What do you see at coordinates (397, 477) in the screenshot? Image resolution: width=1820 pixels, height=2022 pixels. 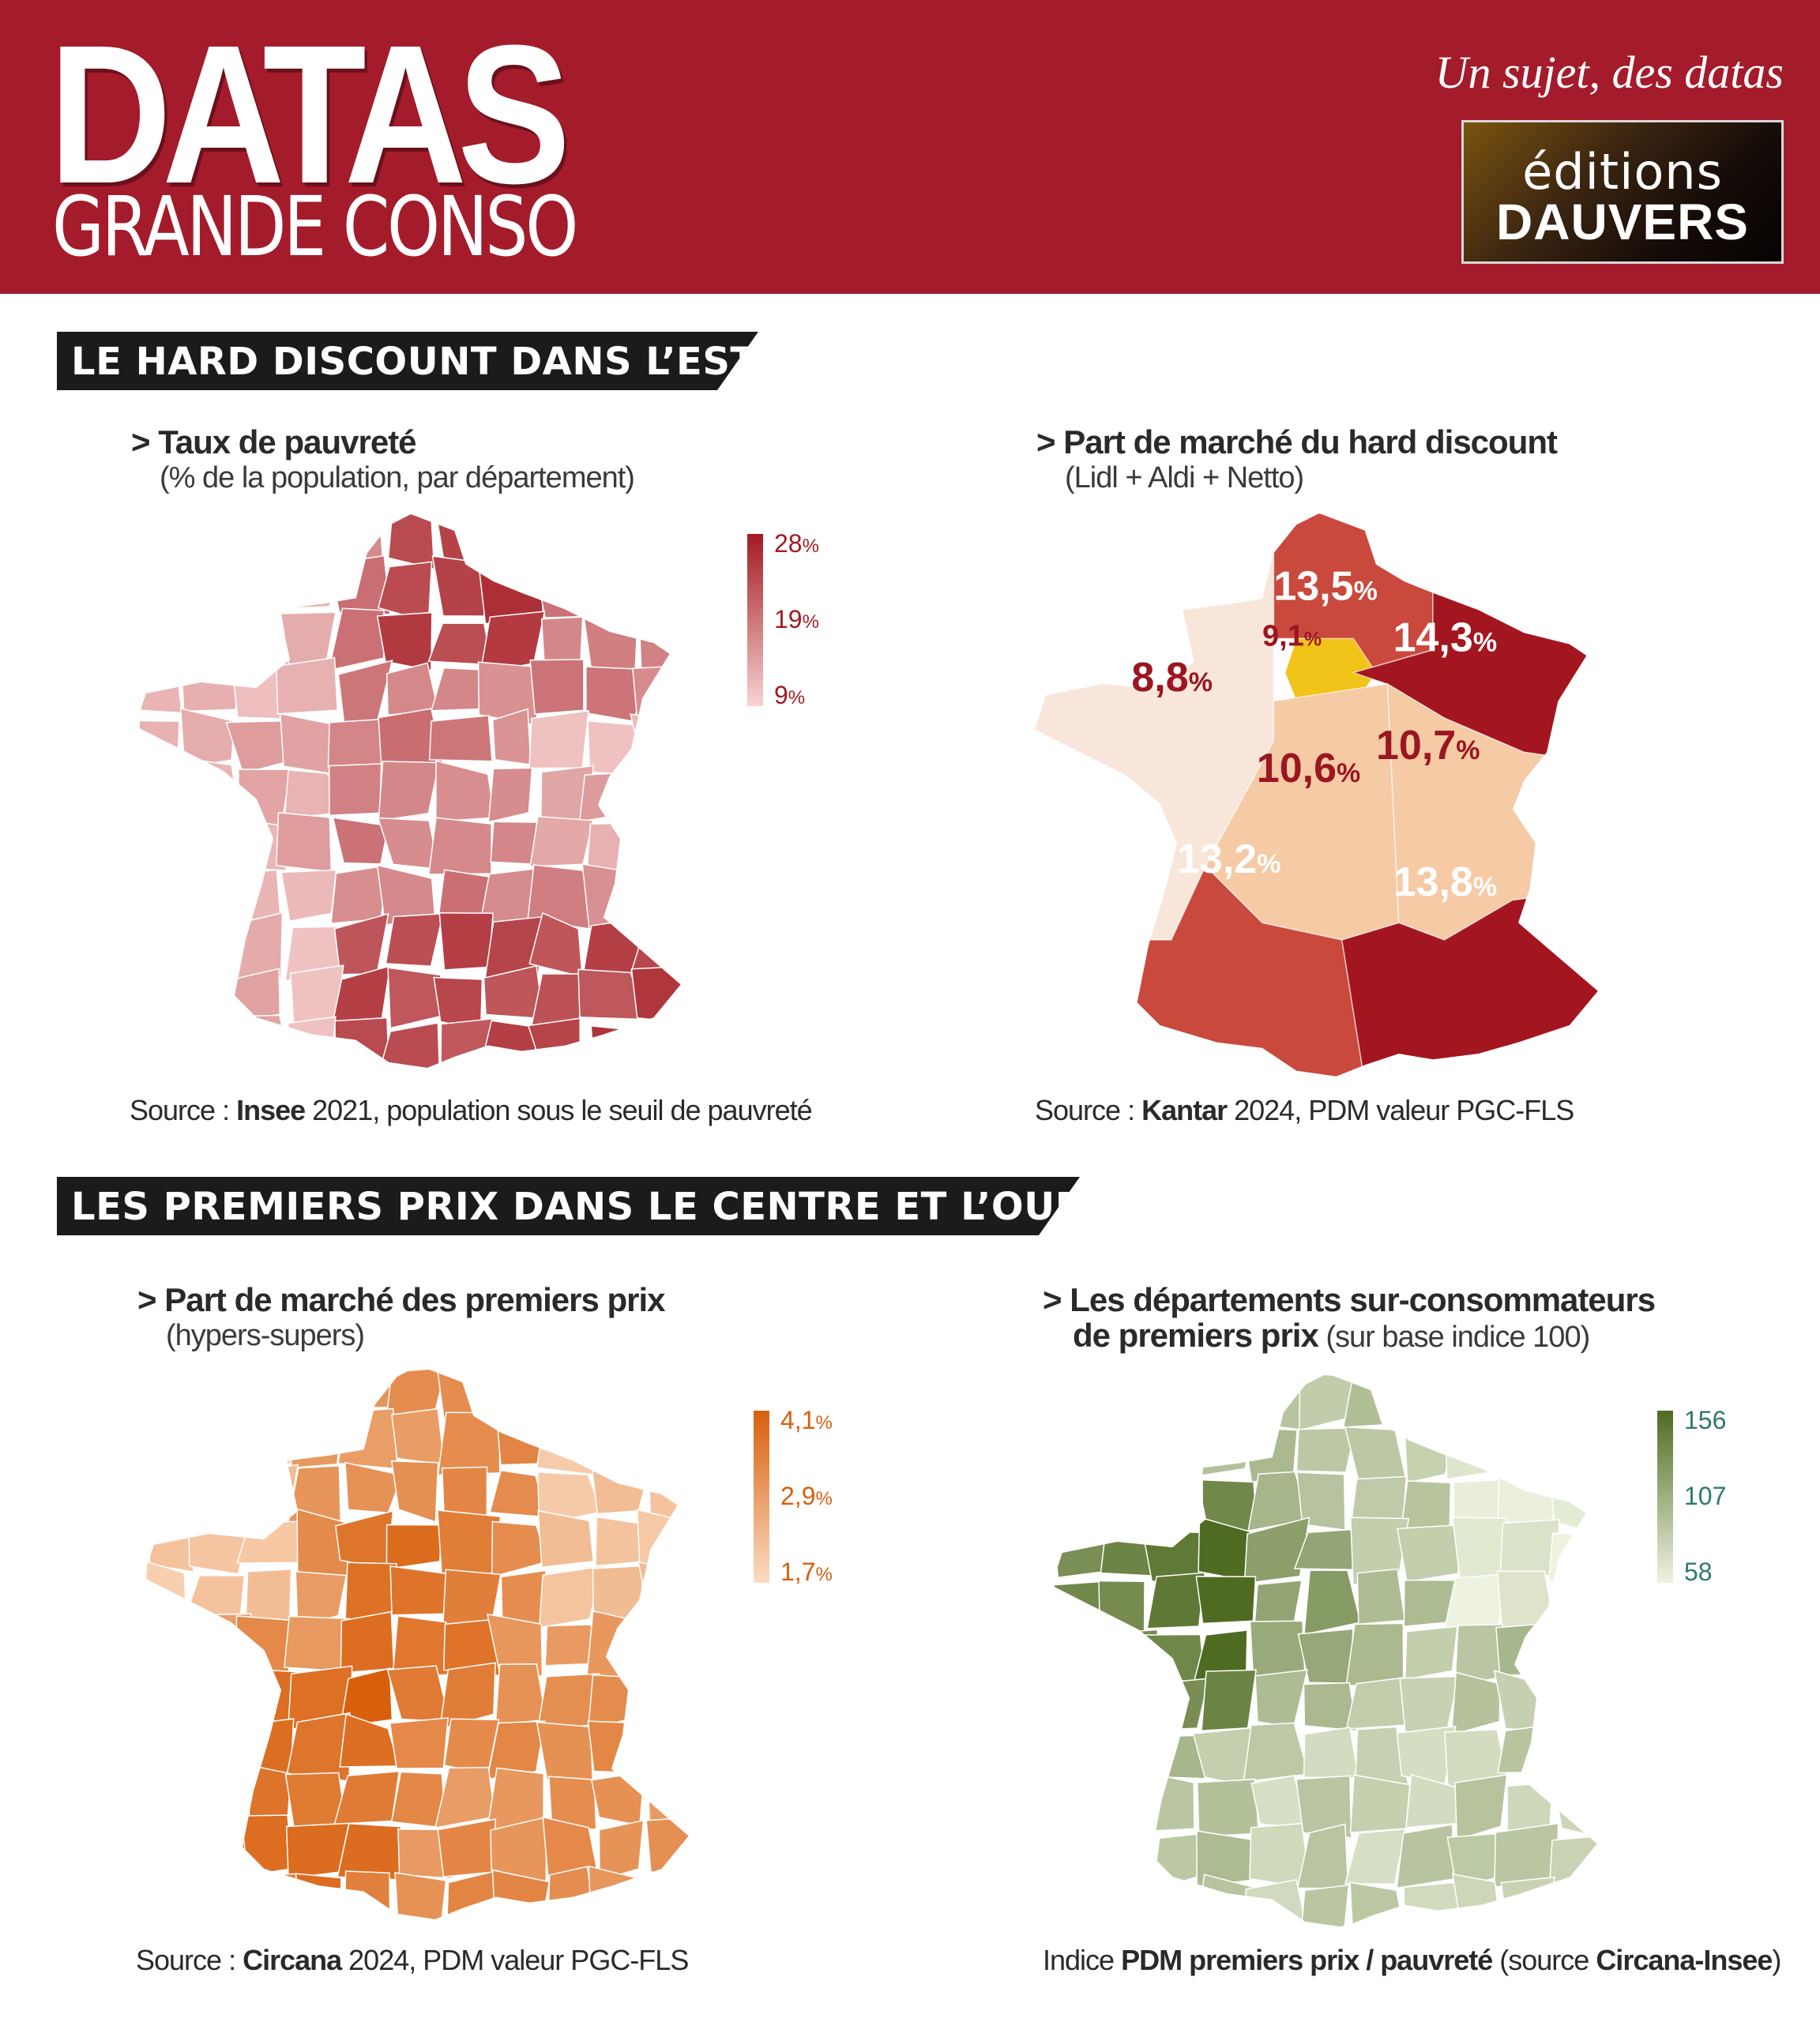 I see `map1-subtitle: (% de la population, par département)` at bounding box center [397, 477].